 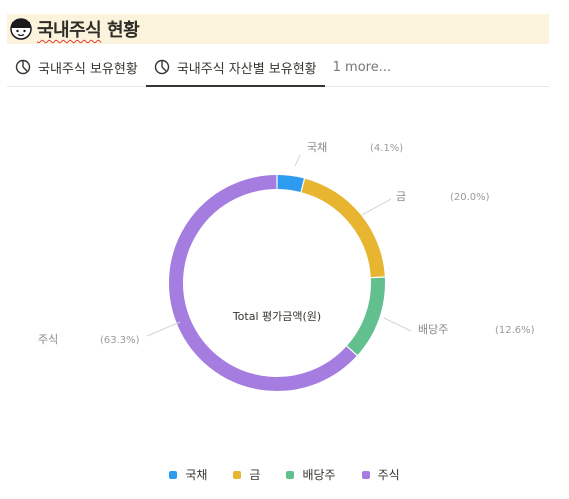 What do you see at coordinates (388, 475) in the screenshot?
I see `legend-label: 주식` at bounding box center [388, 475].